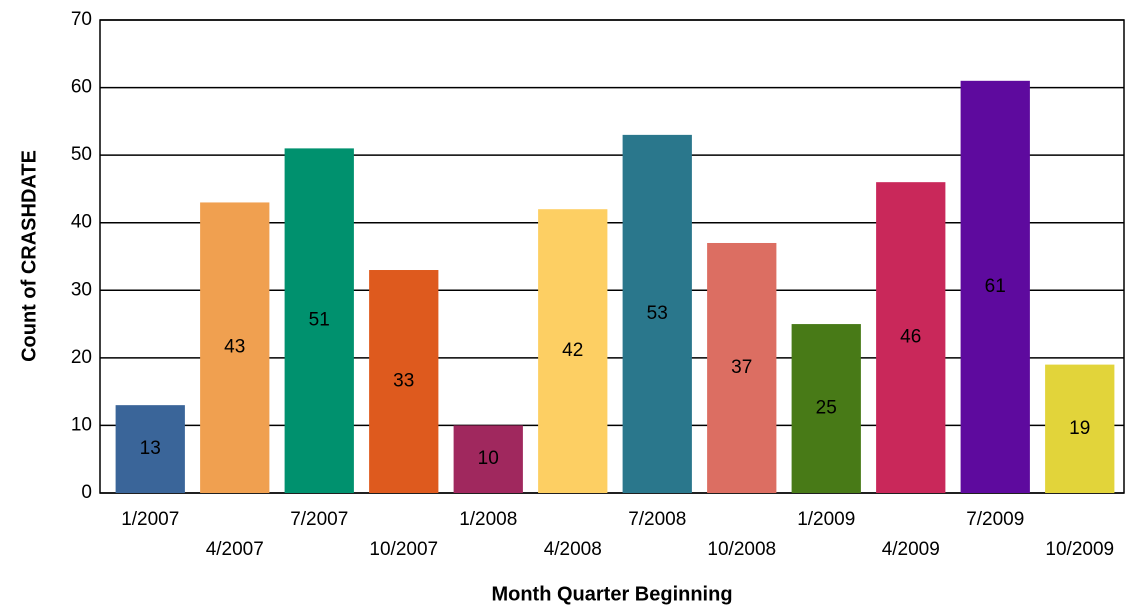  Describe the element at coordinates (235, 549) in the screenshot. I see `x-tick-label: 4/2007` at that location.